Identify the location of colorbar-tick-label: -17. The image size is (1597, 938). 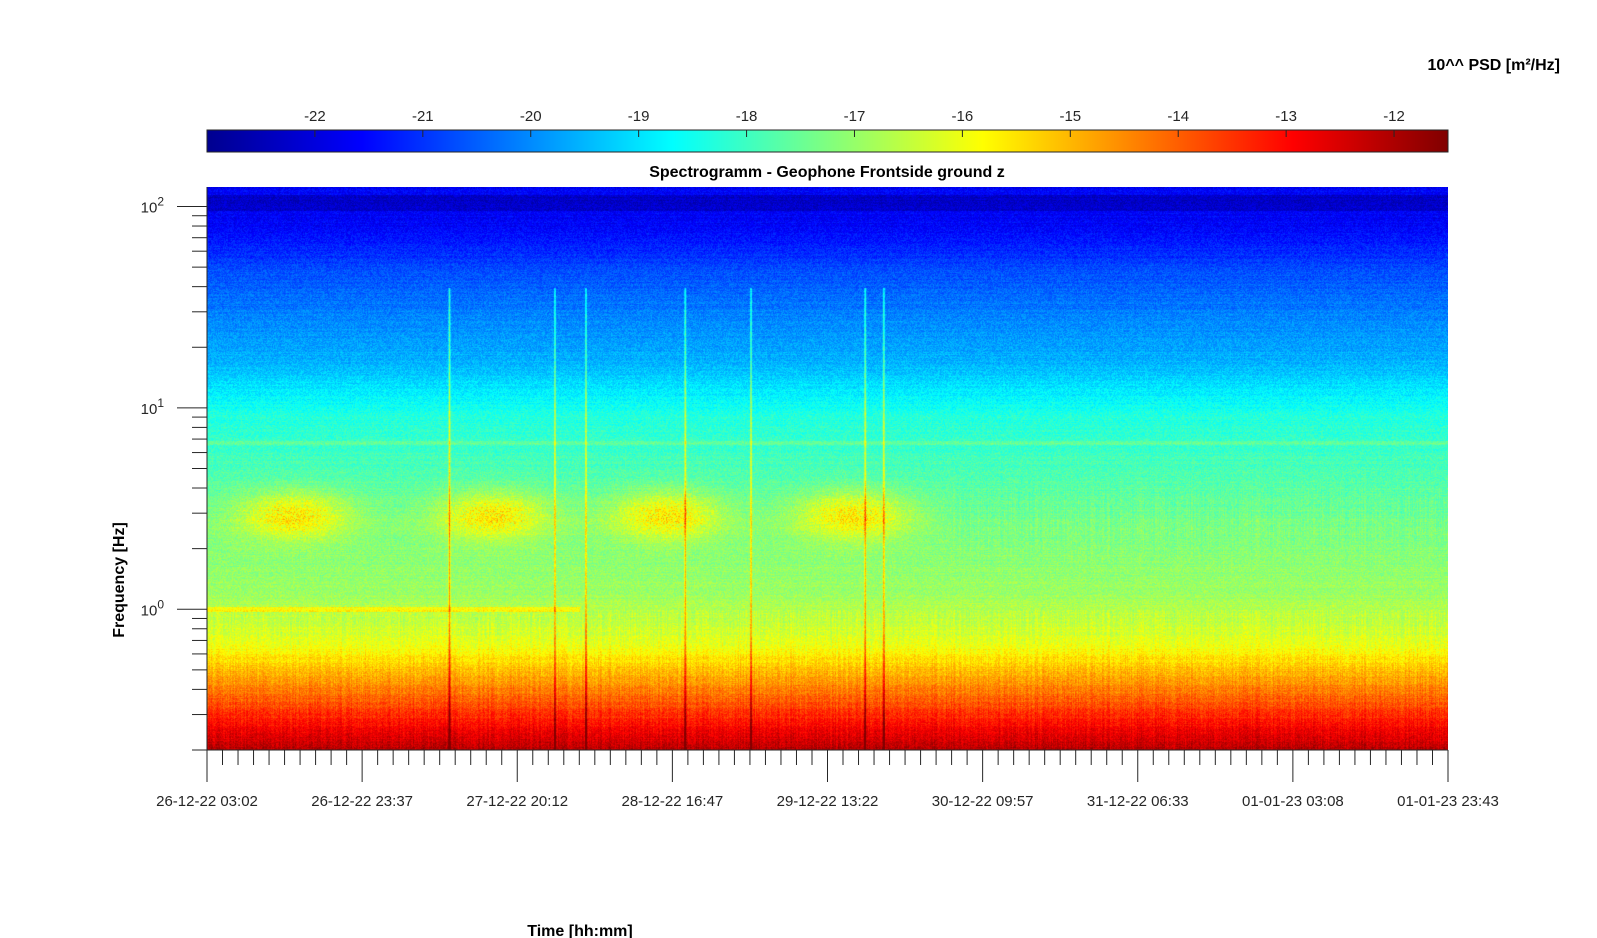
(855, 116).